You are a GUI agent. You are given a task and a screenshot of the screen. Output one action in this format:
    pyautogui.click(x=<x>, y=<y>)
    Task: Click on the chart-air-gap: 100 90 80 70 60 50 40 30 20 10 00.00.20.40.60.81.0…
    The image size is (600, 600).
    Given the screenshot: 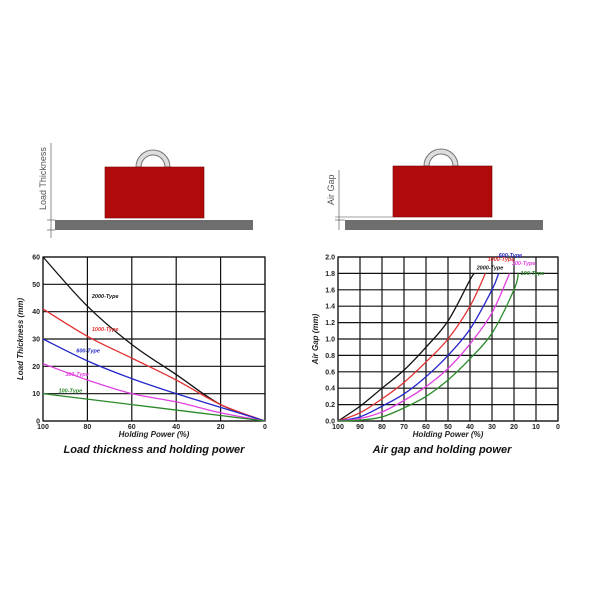 What is the action you would take?
    pyautogui.click(x=435, y=354)
    